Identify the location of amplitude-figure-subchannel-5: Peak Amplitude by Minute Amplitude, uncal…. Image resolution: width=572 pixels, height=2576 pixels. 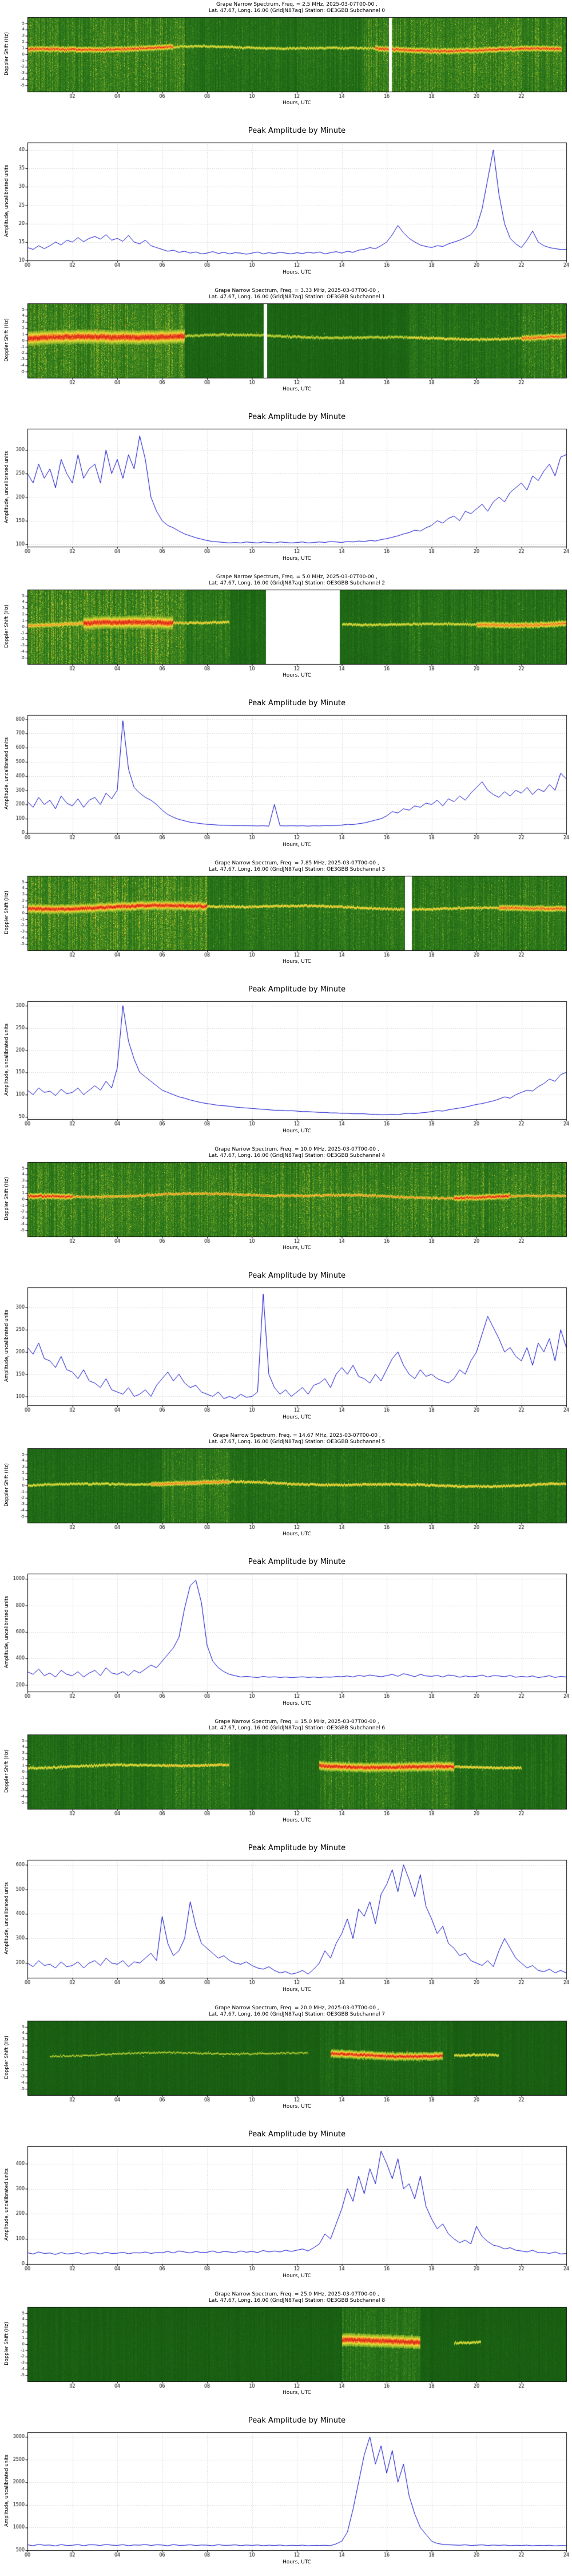
(286, 1635).